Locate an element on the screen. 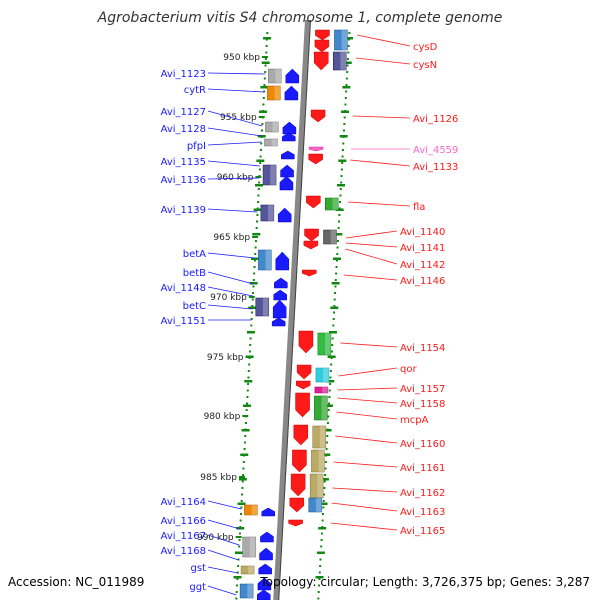  forward-gene-label: Avi_1127 is located at coordinates (183, 112).